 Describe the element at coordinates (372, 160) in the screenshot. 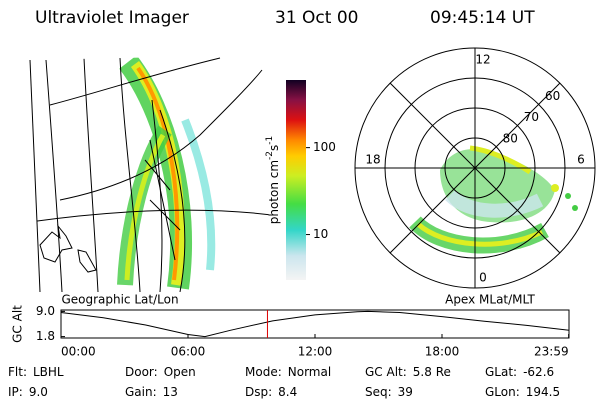

I see `polar-mlt-label: 18` at that location.